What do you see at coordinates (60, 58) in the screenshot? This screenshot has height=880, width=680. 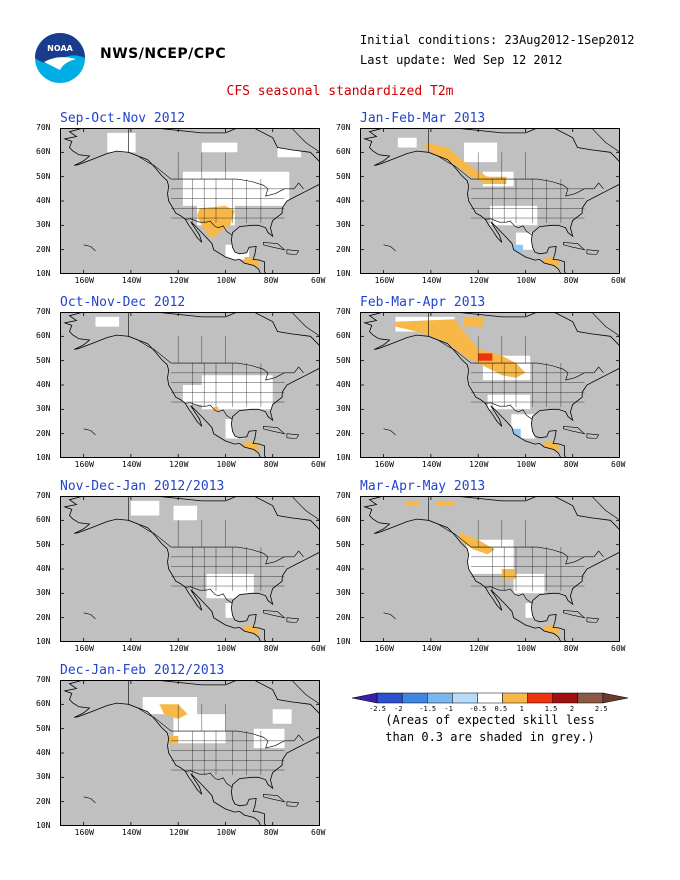 I see `noaa-logo: NOAA` at bounding box center [60, 58].